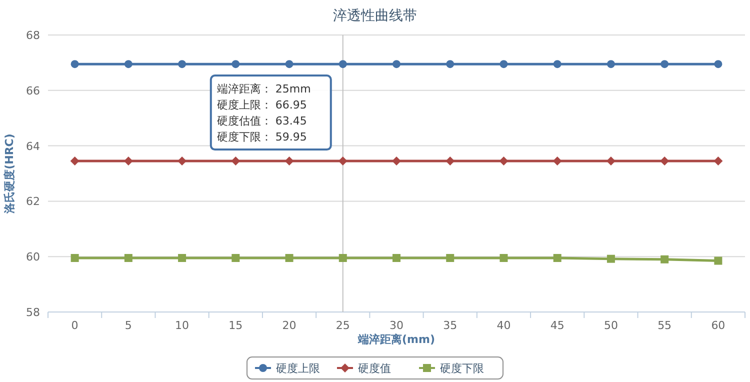 The height and width of the screenshot is (382, 750). I want to click on x-tick-label: 50, so click(611, 325).